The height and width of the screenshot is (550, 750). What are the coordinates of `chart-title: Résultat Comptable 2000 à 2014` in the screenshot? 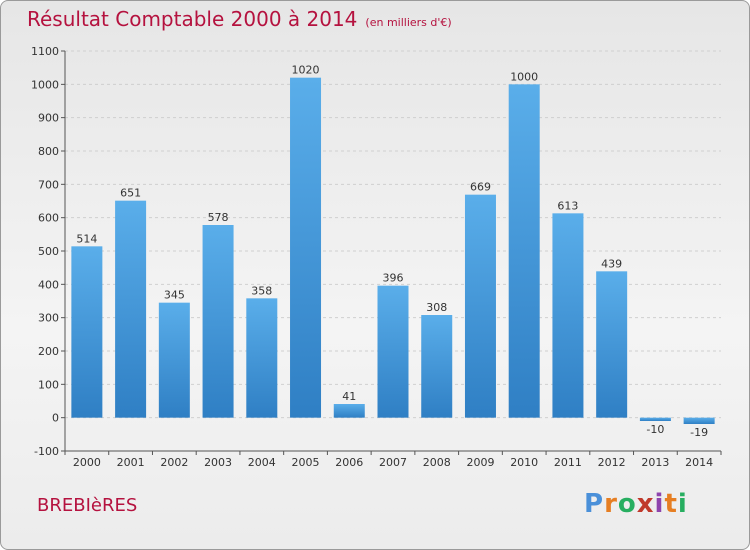 It's located at (192, 19).